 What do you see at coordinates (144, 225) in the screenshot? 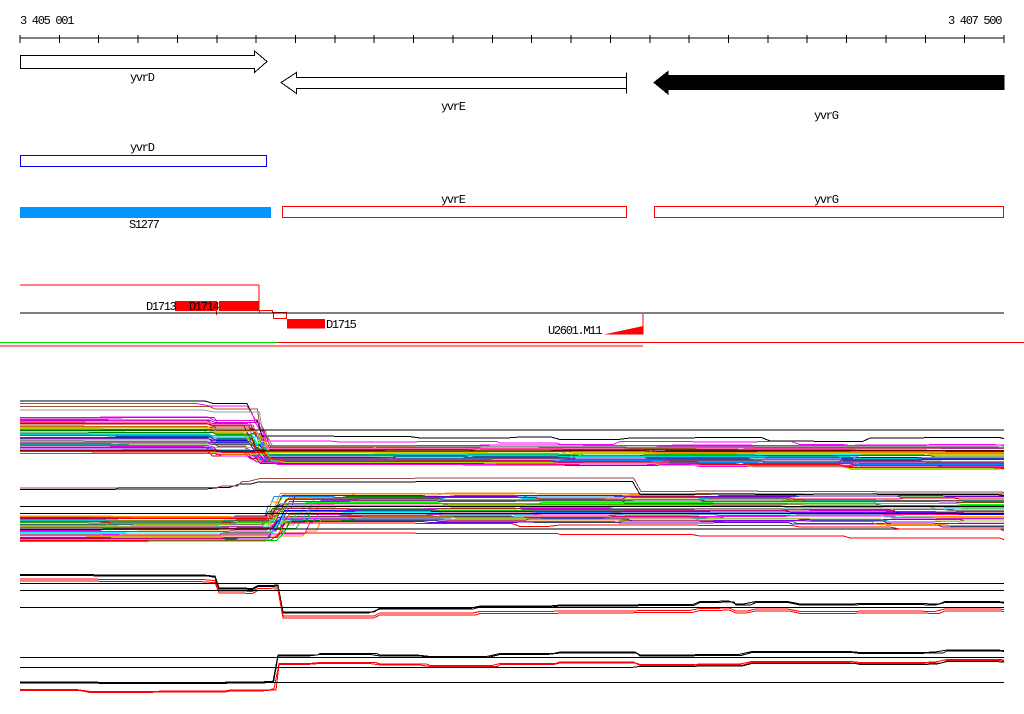
I see `svg-text: S1277` at bounding box center [144, 225].